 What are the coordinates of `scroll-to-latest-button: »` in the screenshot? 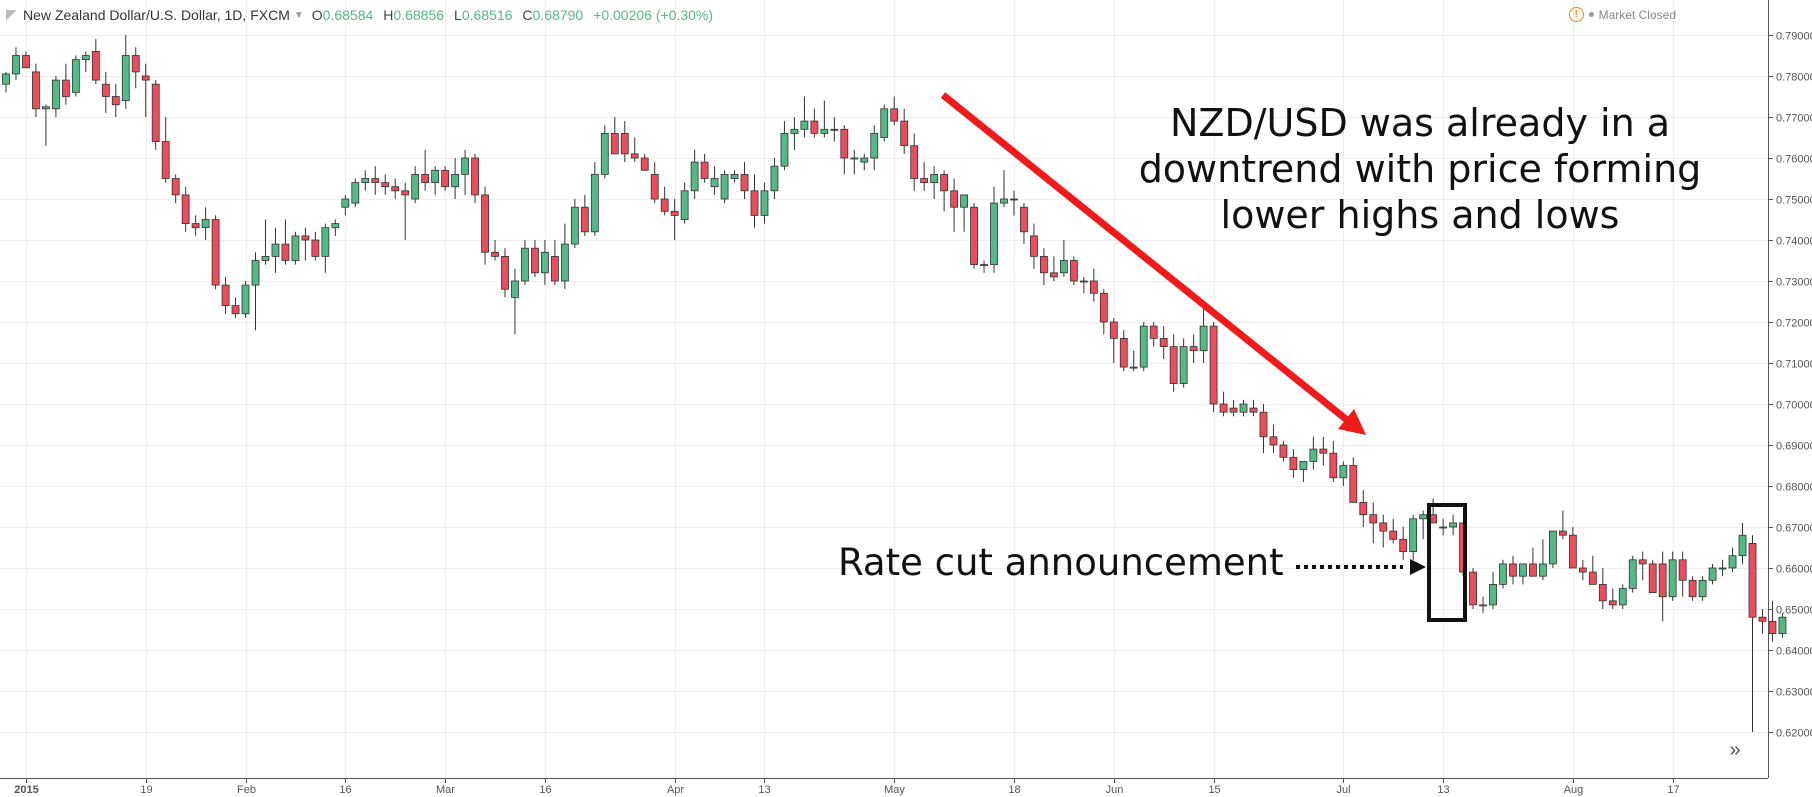 It's located at (1735, 750).